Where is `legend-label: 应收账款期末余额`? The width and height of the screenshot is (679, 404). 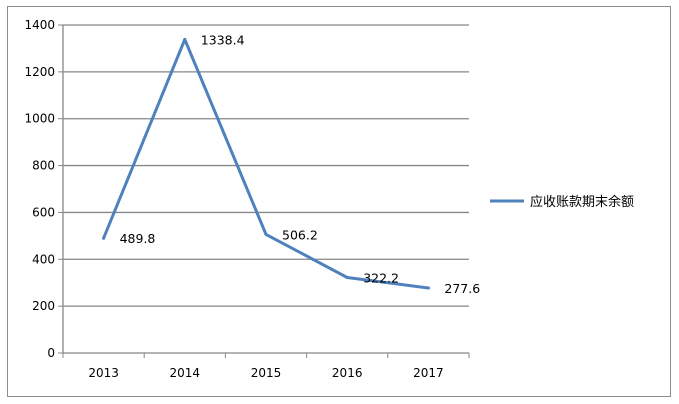
legend-label: 应收账款期末余额 is located at coordinates (582, 202).